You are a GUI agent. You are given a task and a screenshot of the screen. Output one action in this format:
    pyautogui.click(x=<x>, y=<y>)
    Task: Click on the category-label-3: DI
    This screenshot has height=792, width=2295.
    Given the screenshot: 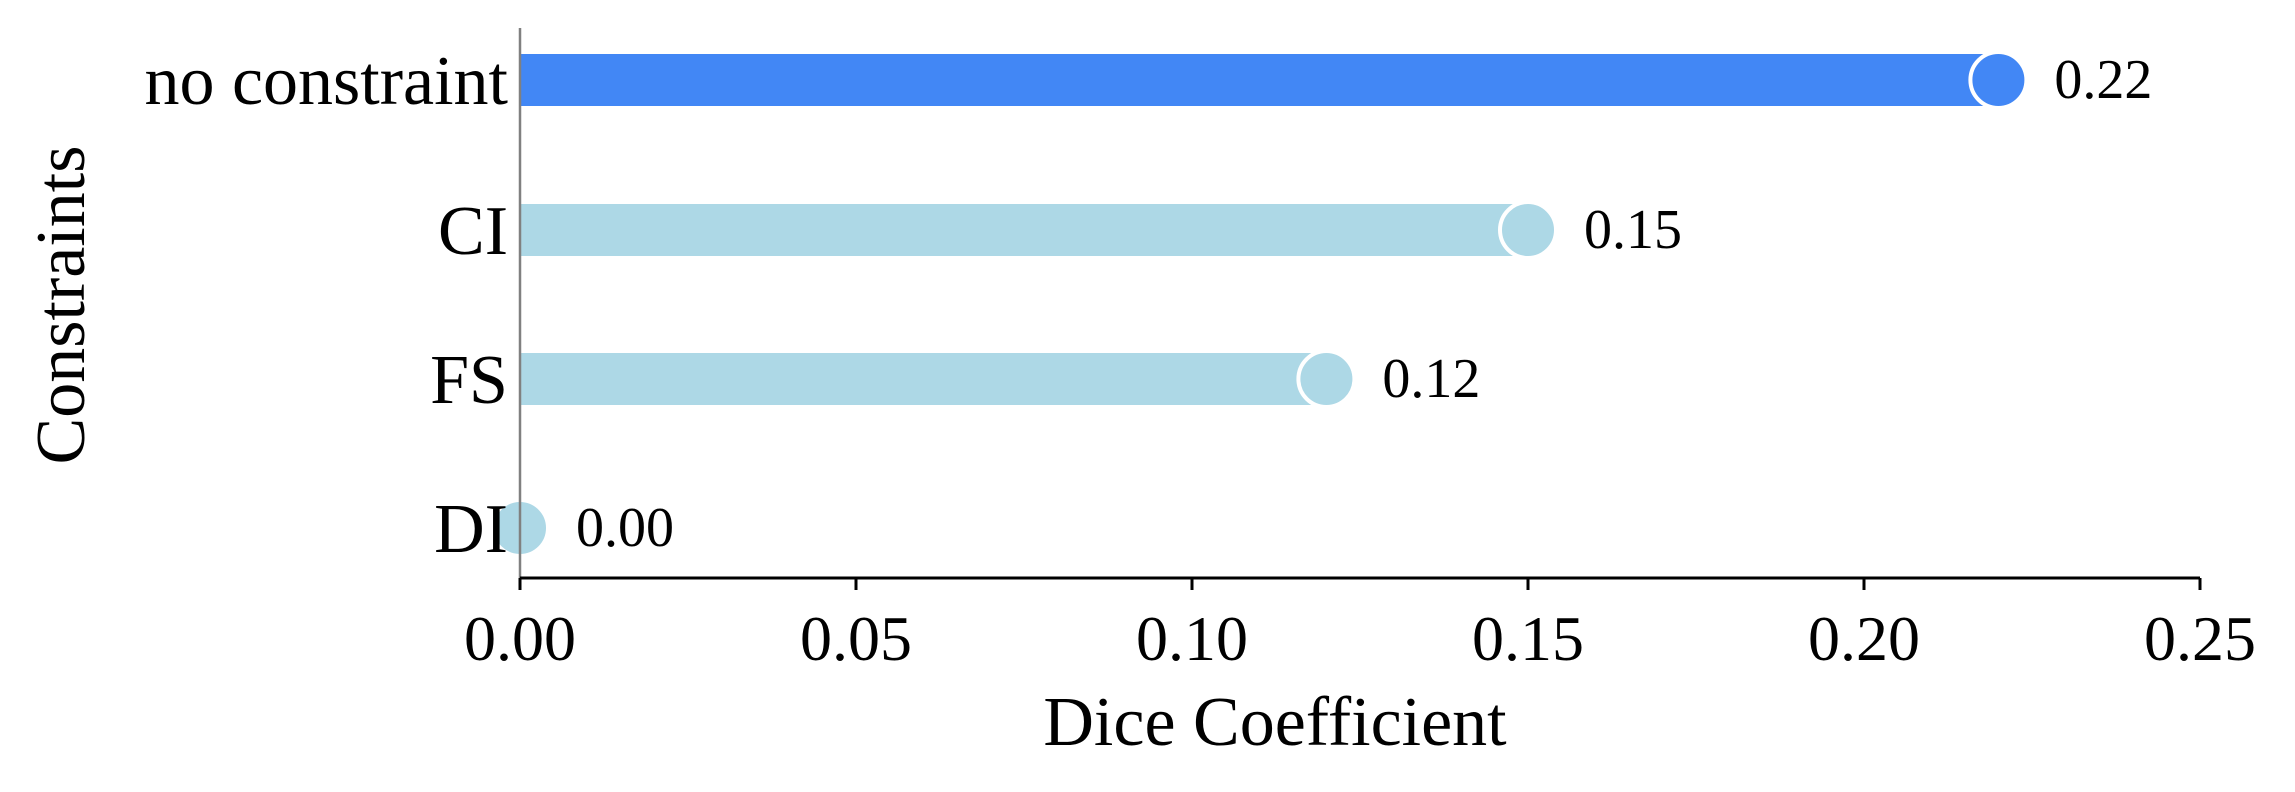 What is the action you would take?
    pyautogui.click(x=471, y=529)
    